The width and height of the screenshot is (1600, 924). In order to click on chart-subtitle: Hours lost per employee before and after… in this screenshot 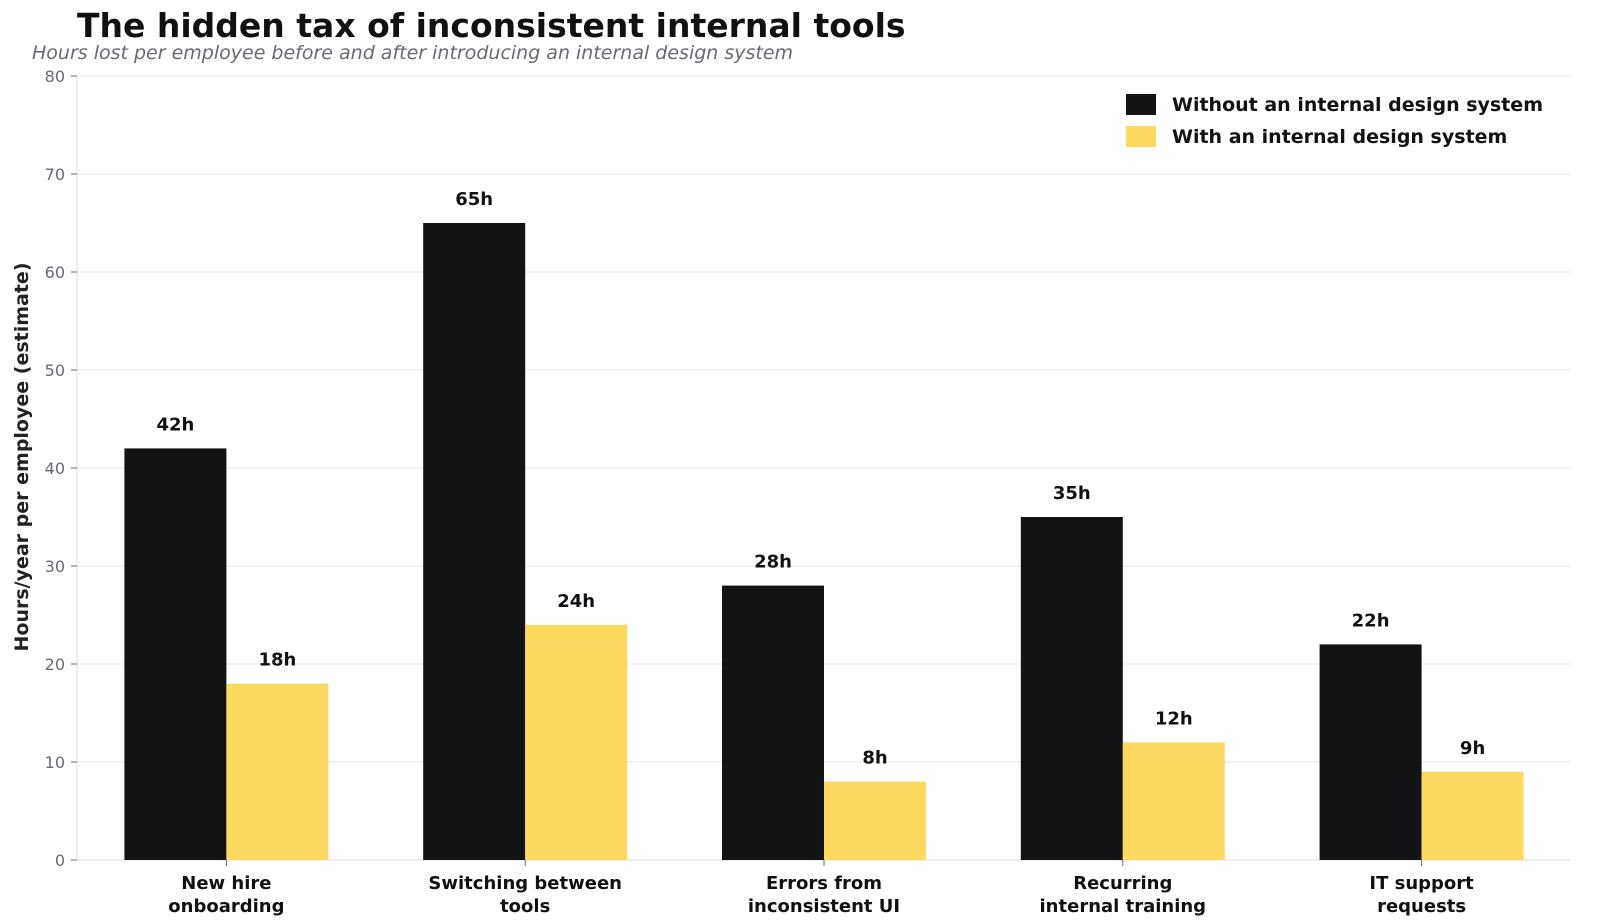, I will do `click(413, 53)`.